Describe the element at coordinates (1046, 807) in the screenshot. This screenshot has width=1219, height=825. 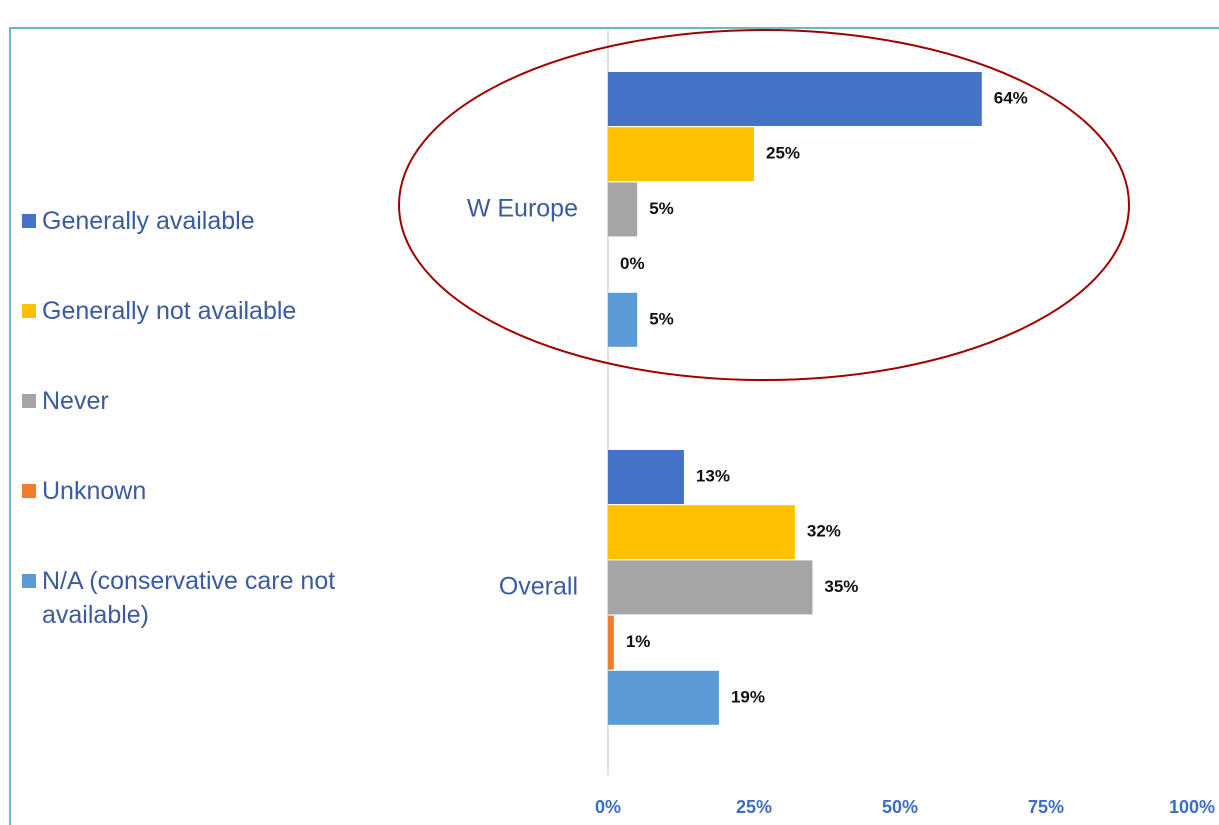
I see `x-tick-label: 75%` at that location.